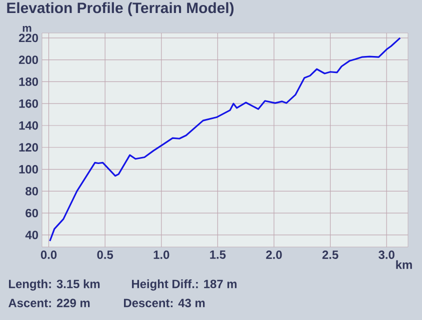  Describe the element at coordinates (32, 191) in the screenshot. I see `y-tick-label: 80` at that location.